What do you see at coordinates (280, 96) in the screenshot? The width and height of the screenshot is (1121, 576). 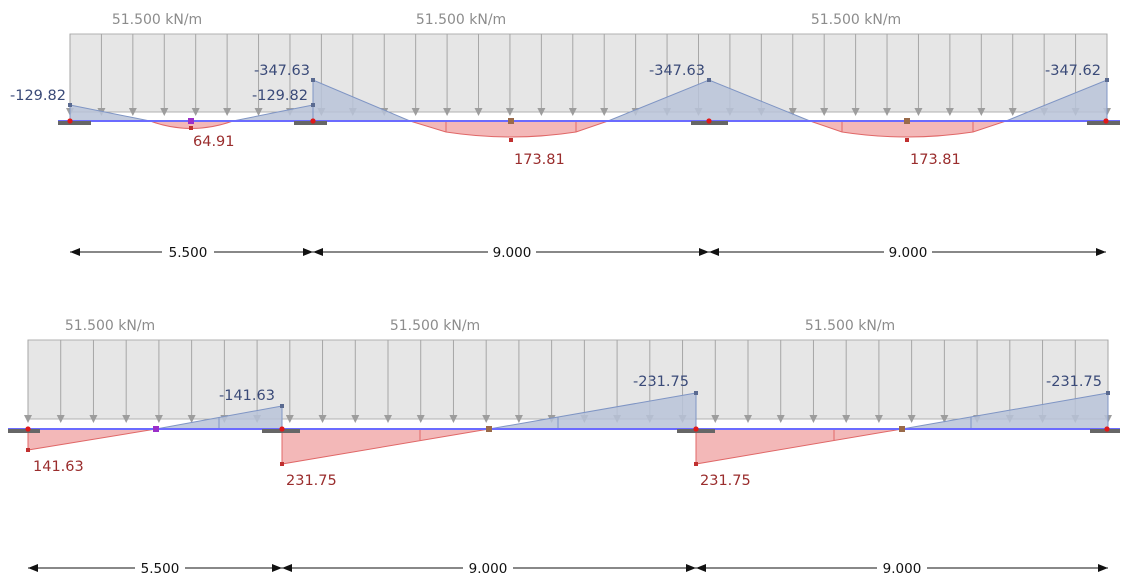 I see `moment-value-span-1-left: -129.82` at bounding box center [280, 96].